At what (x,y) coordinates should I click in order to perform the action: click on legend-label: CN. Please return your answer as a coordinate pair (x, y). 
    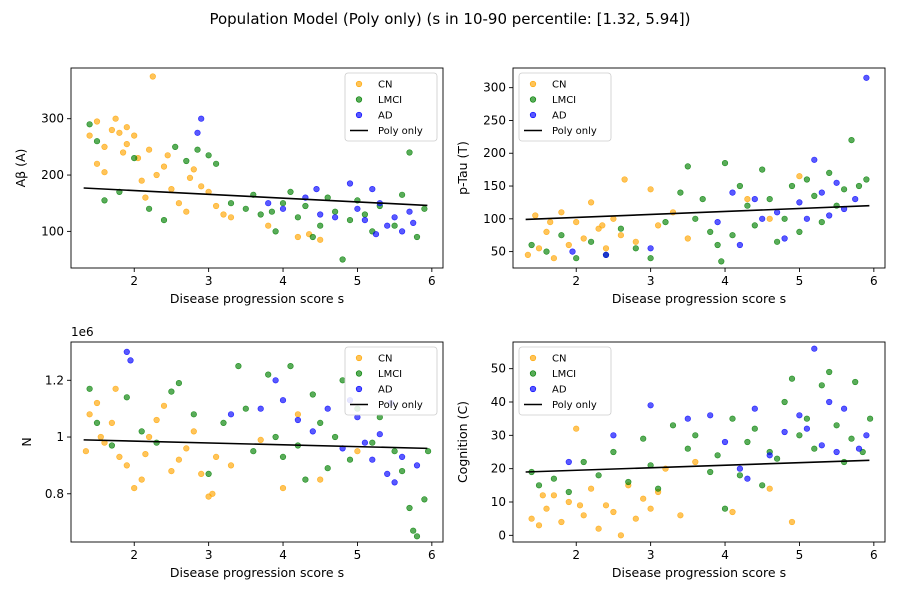
    Looking at the image, I should click on (385, 359).